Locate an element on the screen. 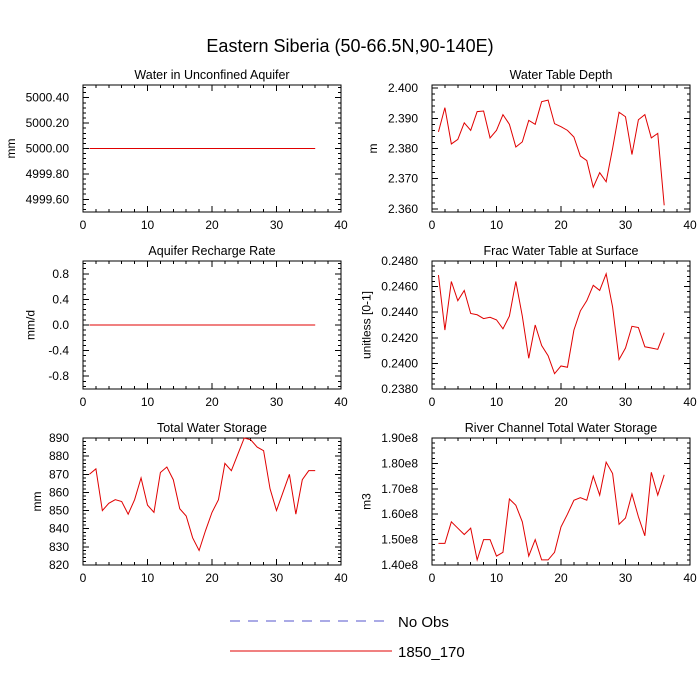  y-tick-label: 5000.00 is located at coordinates (48, 149).